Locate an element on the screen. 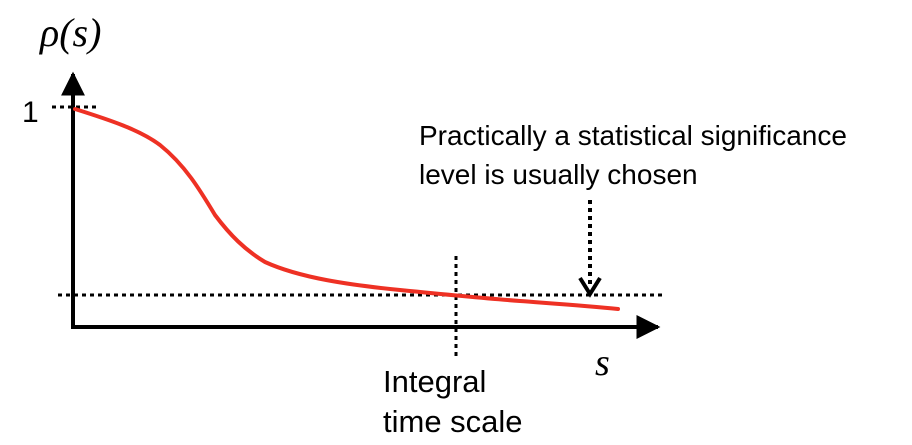 The width and height of the screenshot is (912, 445). annotation-line-2: level is usually chosen is located at coordinates (558, 174).